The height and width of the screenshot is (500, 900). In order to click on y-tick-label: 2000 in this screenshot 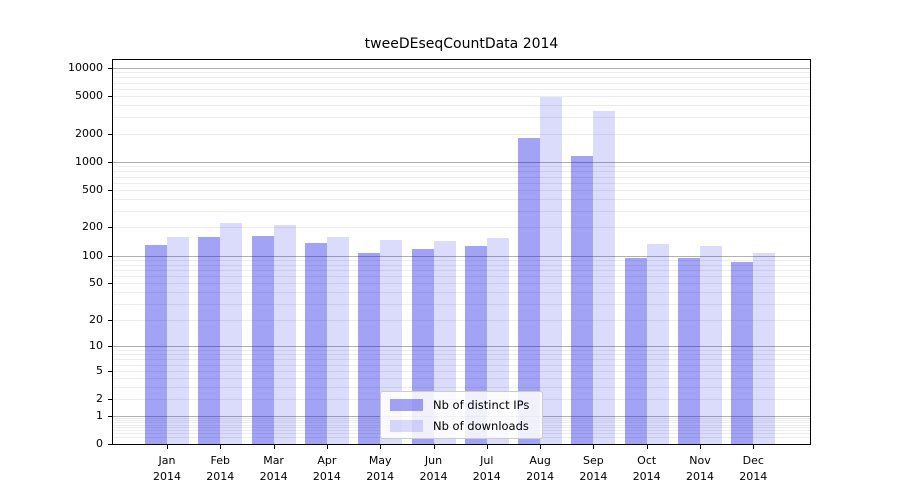, I will do `click(89, 133)`.